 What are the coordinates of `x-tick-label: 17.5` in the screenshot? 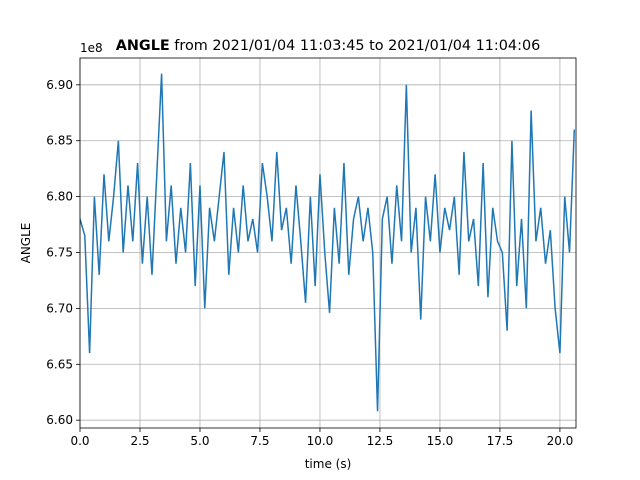 It's located at (500, 441).